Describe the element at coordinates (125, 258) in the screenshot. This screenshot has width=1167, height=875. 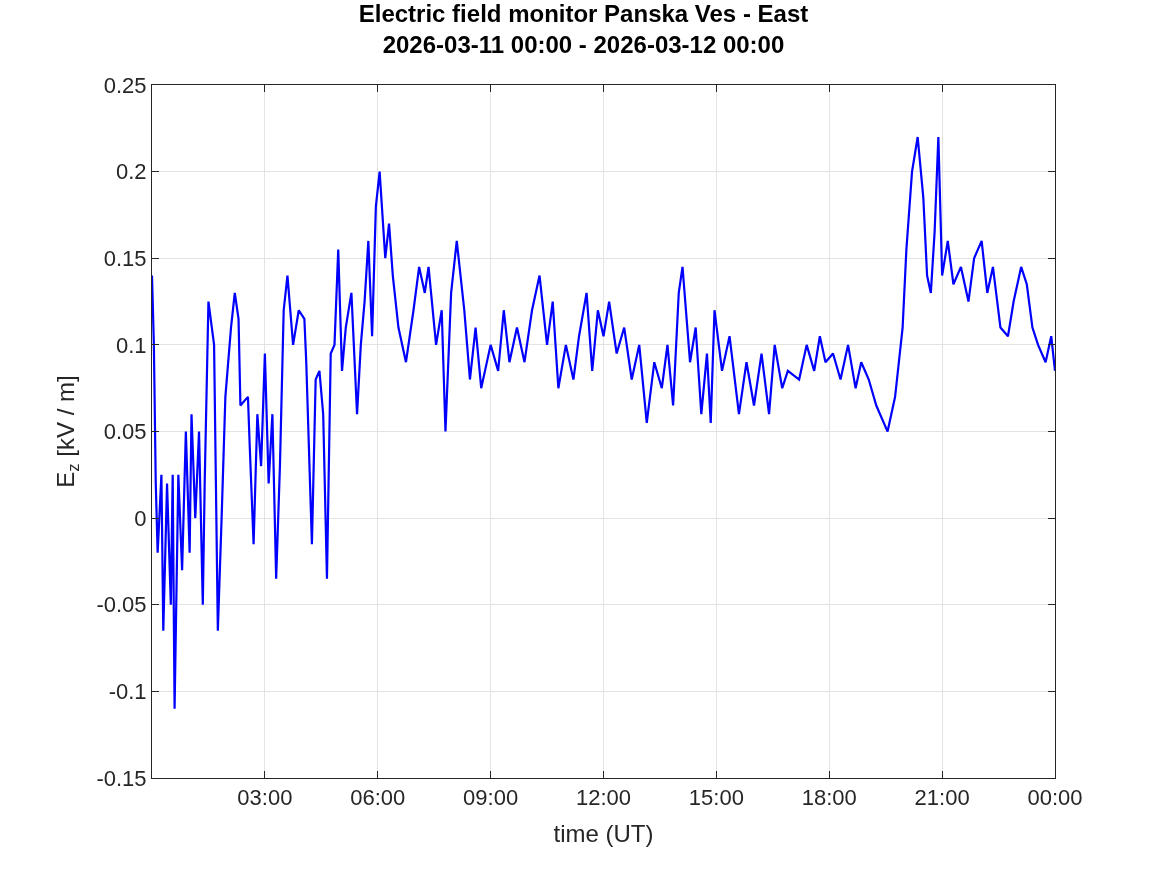
I see `y-tick-label: 0.15` at that location.